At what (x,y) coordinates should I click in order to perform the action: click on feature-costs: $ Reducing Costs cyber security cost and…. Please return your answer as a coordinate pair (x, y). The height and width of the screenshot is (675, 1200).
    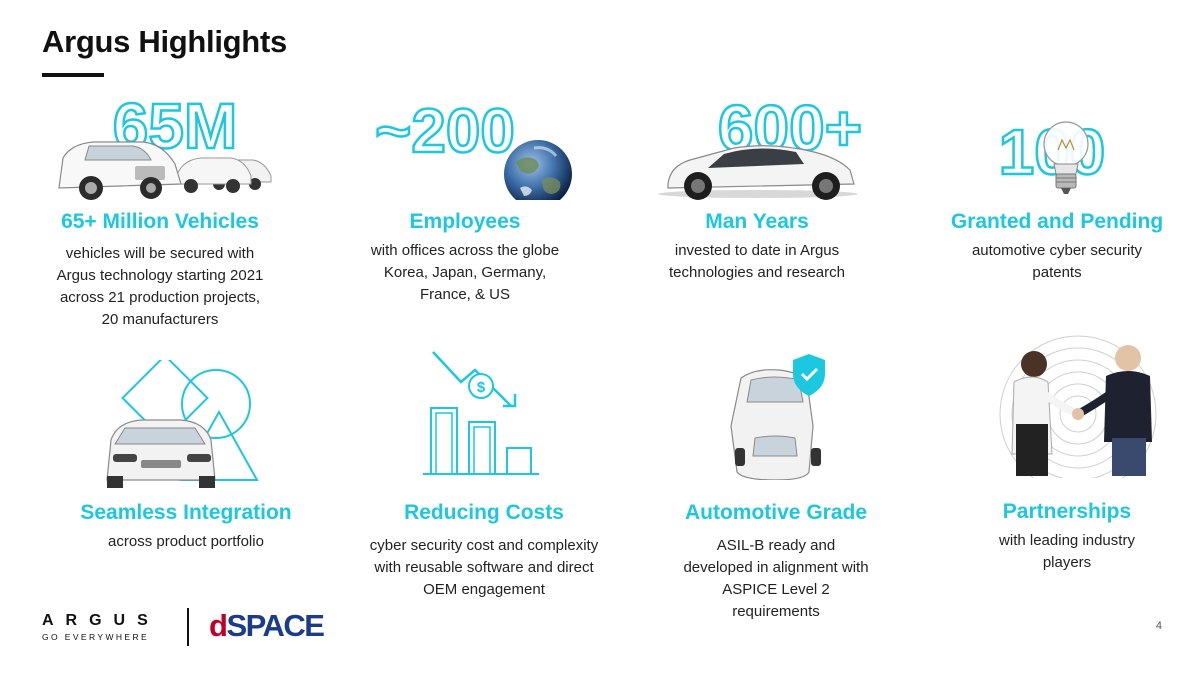
    Looking at the image, I should click on (484, 478).